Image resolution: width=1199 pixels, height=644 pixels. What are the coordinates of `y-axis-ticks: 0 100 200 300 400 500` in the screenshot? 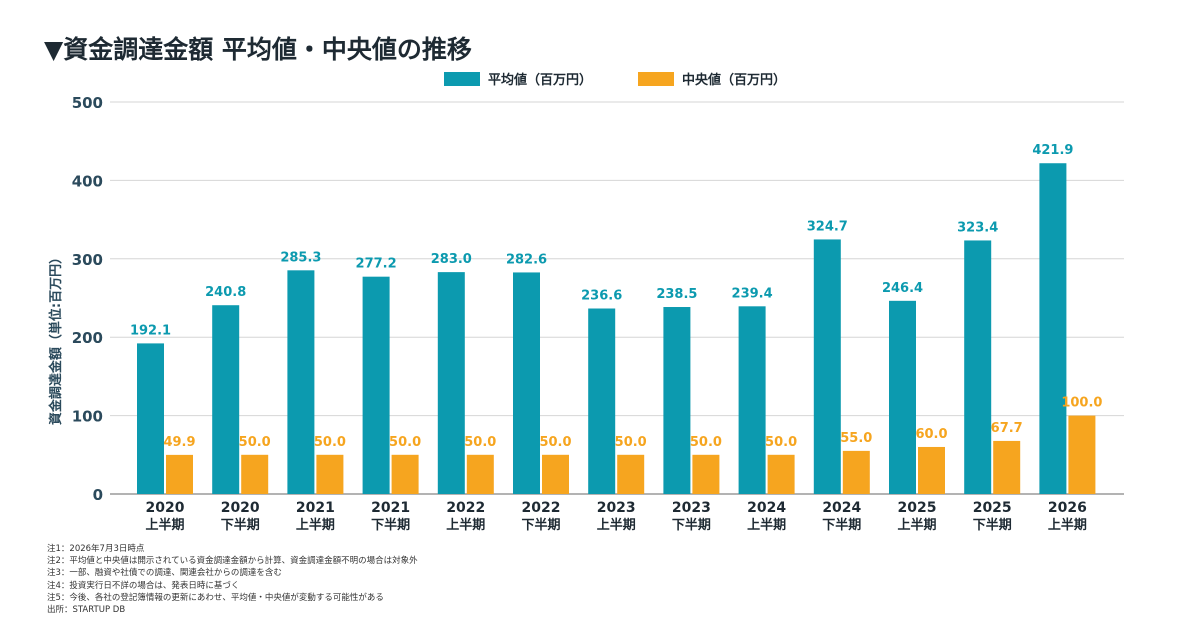 It's located at (87, 299).